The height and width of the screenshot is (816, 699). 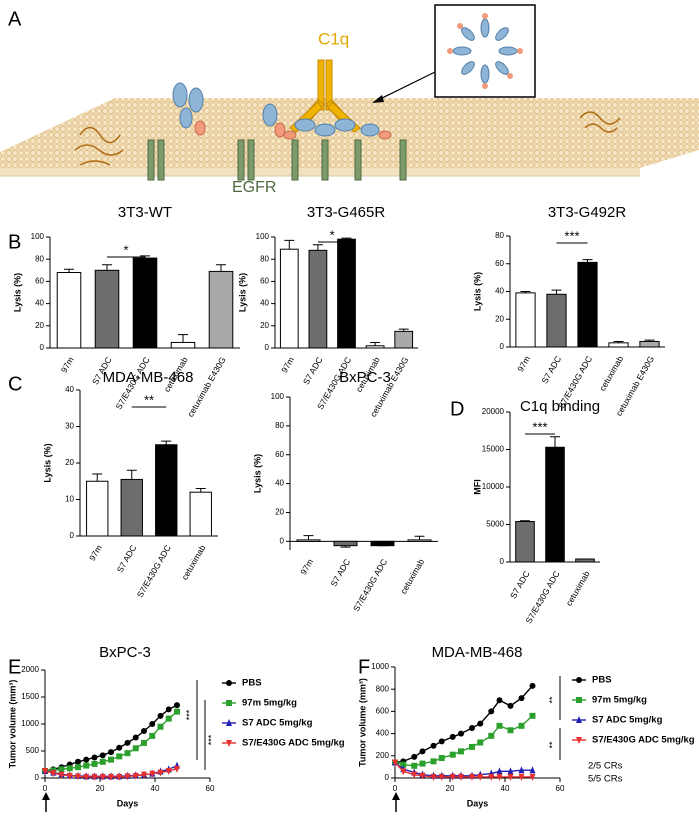 What do you see at coordinates (478, 803) in the screenshot?
I see `x-axis-label: Days` at bounding box center [478, 803].